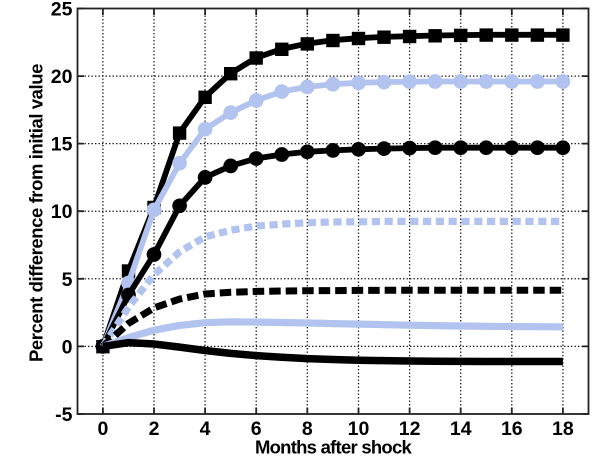 This screenshot has height=469, width=600. What do you see at coordinates (62, 145) in the screenshot?
I see `svg-text: 15` at bounding box center [62, 145].